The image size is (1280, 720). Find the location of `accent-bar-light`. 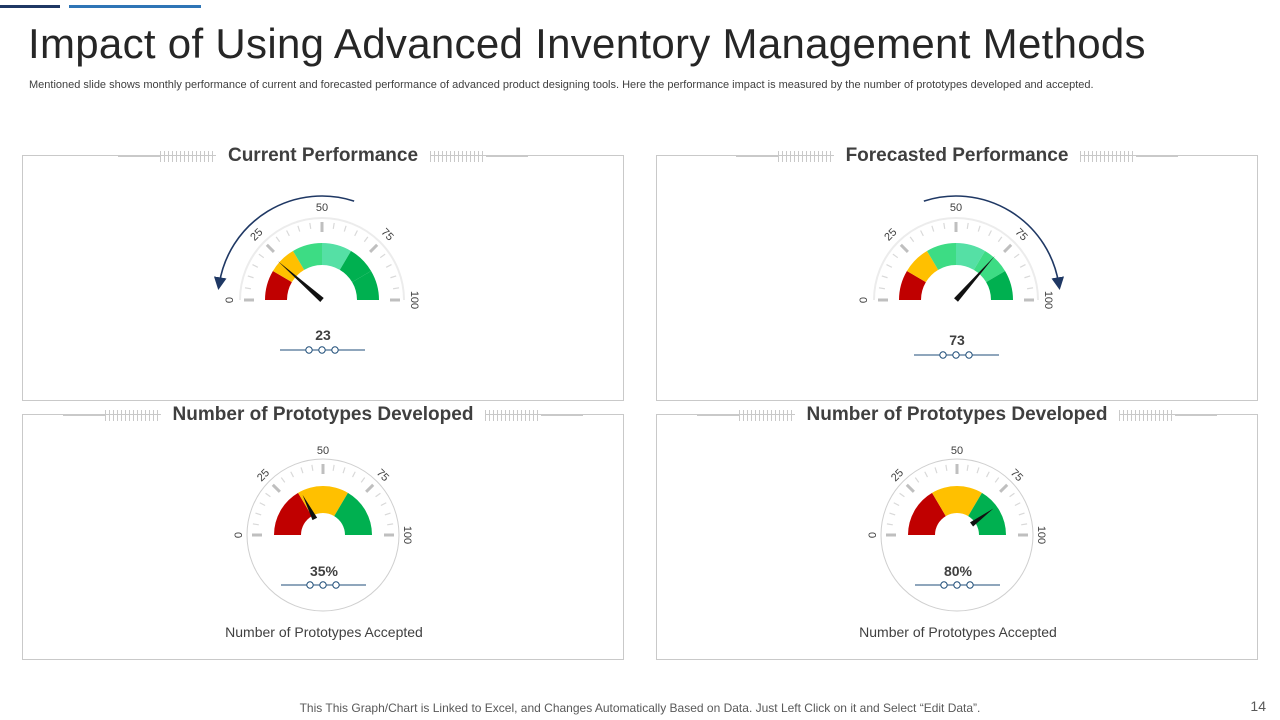

accent-bar-light is located at coordinates (135, 6).